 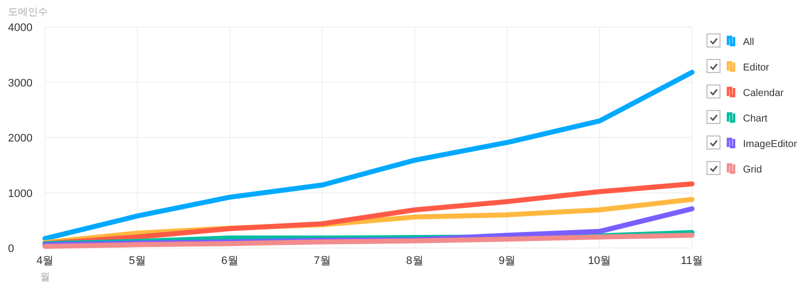 What do you see at coordinates (45, 277) in the screenshot?
I see `x-axis-title: 월` at bounding box center [45, 277].